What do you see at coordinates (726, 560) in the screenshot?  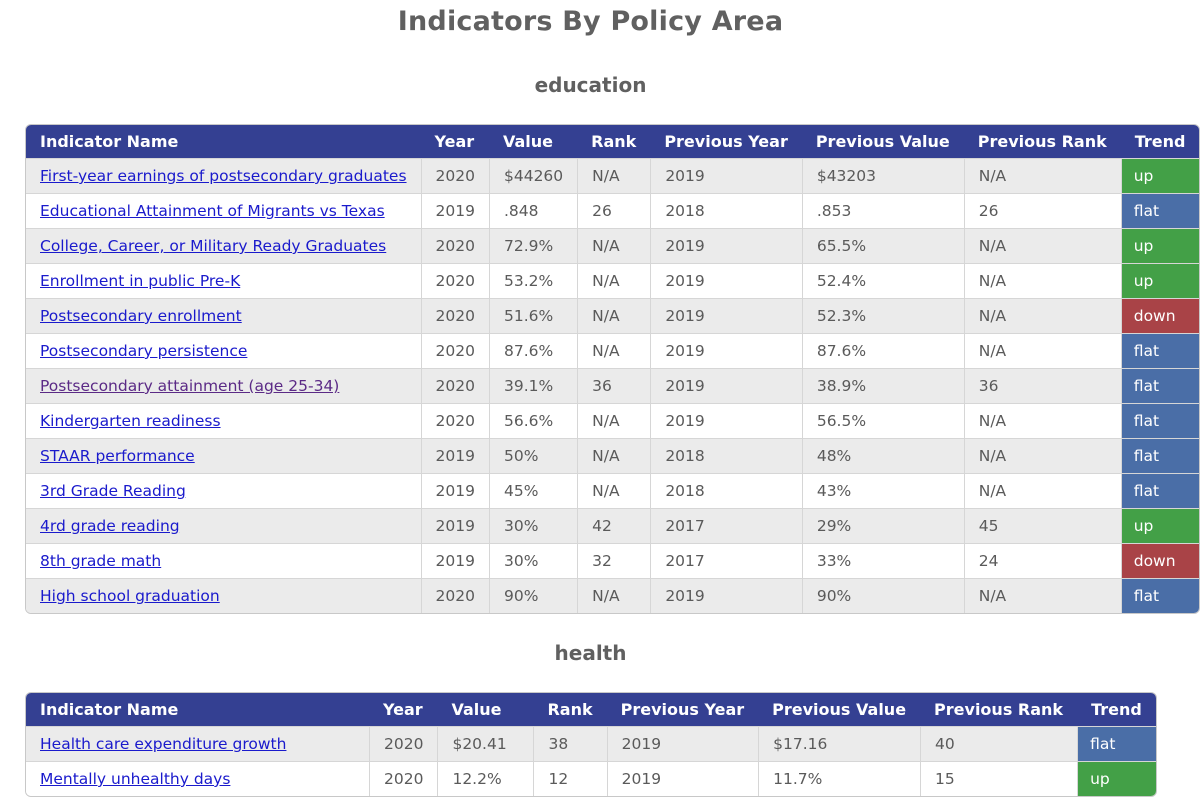 I see `cell-previous-year: 2017` at bounding box center [726, 560].